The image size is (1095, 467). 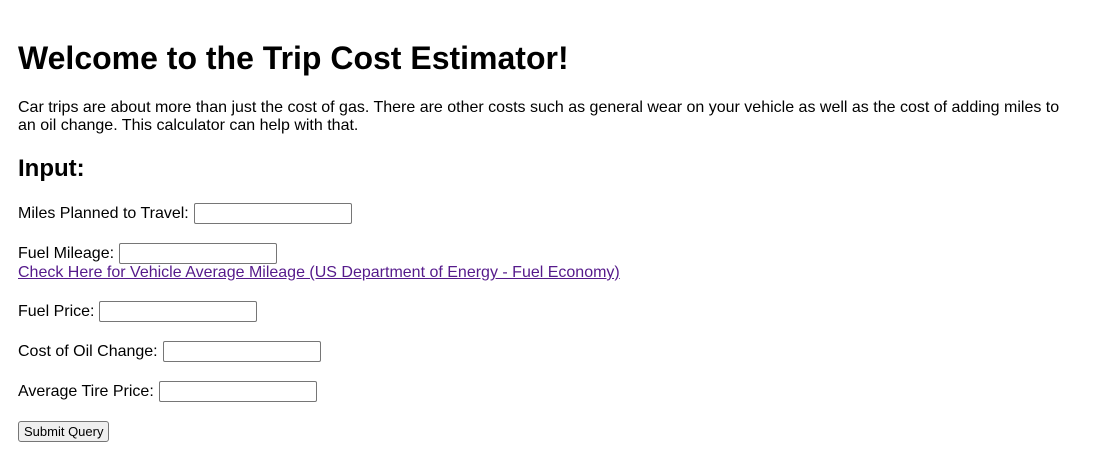 I want to click on oil-change-row: Cost of Oil Change:, so click(x=169, y=351).